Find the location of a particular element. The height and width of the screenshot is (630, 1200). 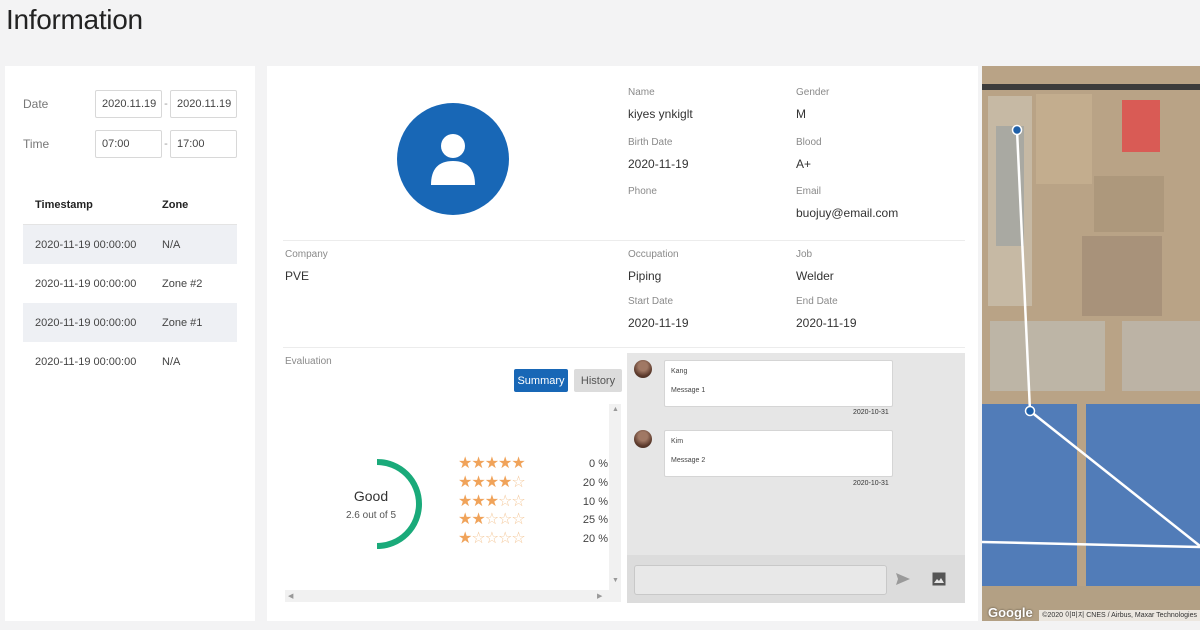

star-icons: ★★★★★ is located at coordinates (518, 464).